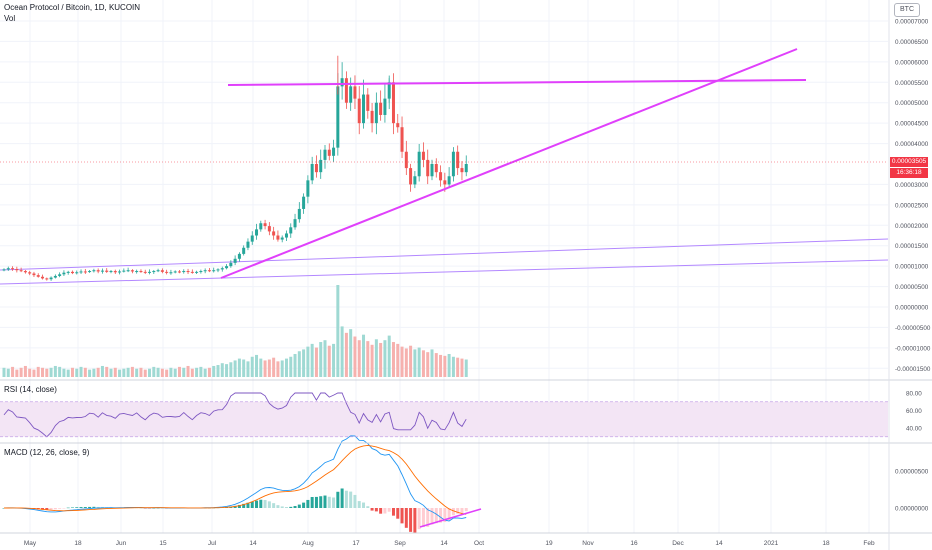 The image size is (932, 550). I want to click on price-tick-label: 0.00000500, so click(912, 287).